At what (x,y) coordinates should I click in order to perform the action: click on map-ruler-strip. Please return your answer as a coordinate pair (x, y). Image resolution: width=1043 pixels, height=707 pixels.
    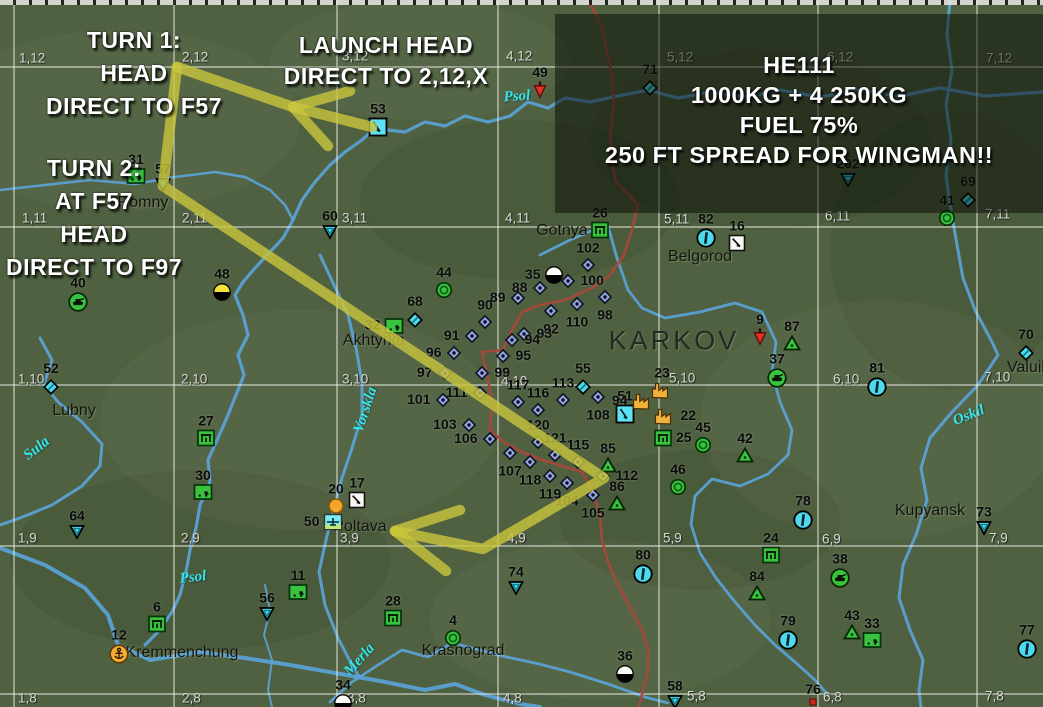
    Looking at the image, I should click on (521, 2).